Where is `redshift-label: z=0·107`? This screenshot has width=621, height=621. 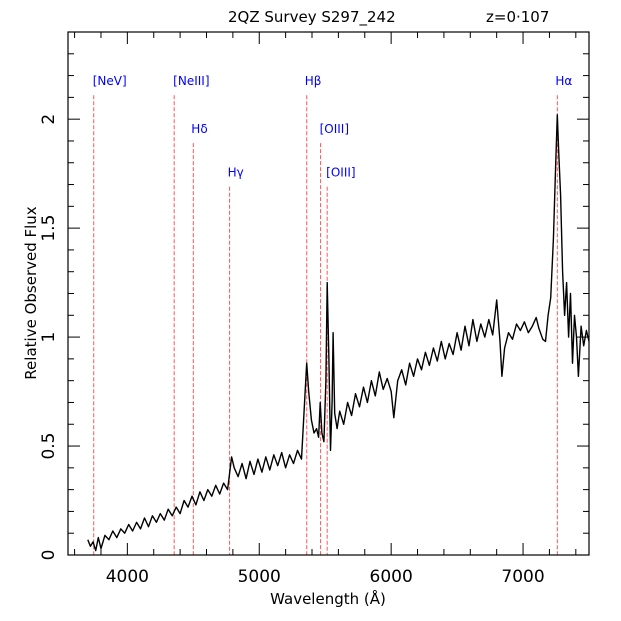
redshift-label: z=0·107 is located at coordinates (517, 17).